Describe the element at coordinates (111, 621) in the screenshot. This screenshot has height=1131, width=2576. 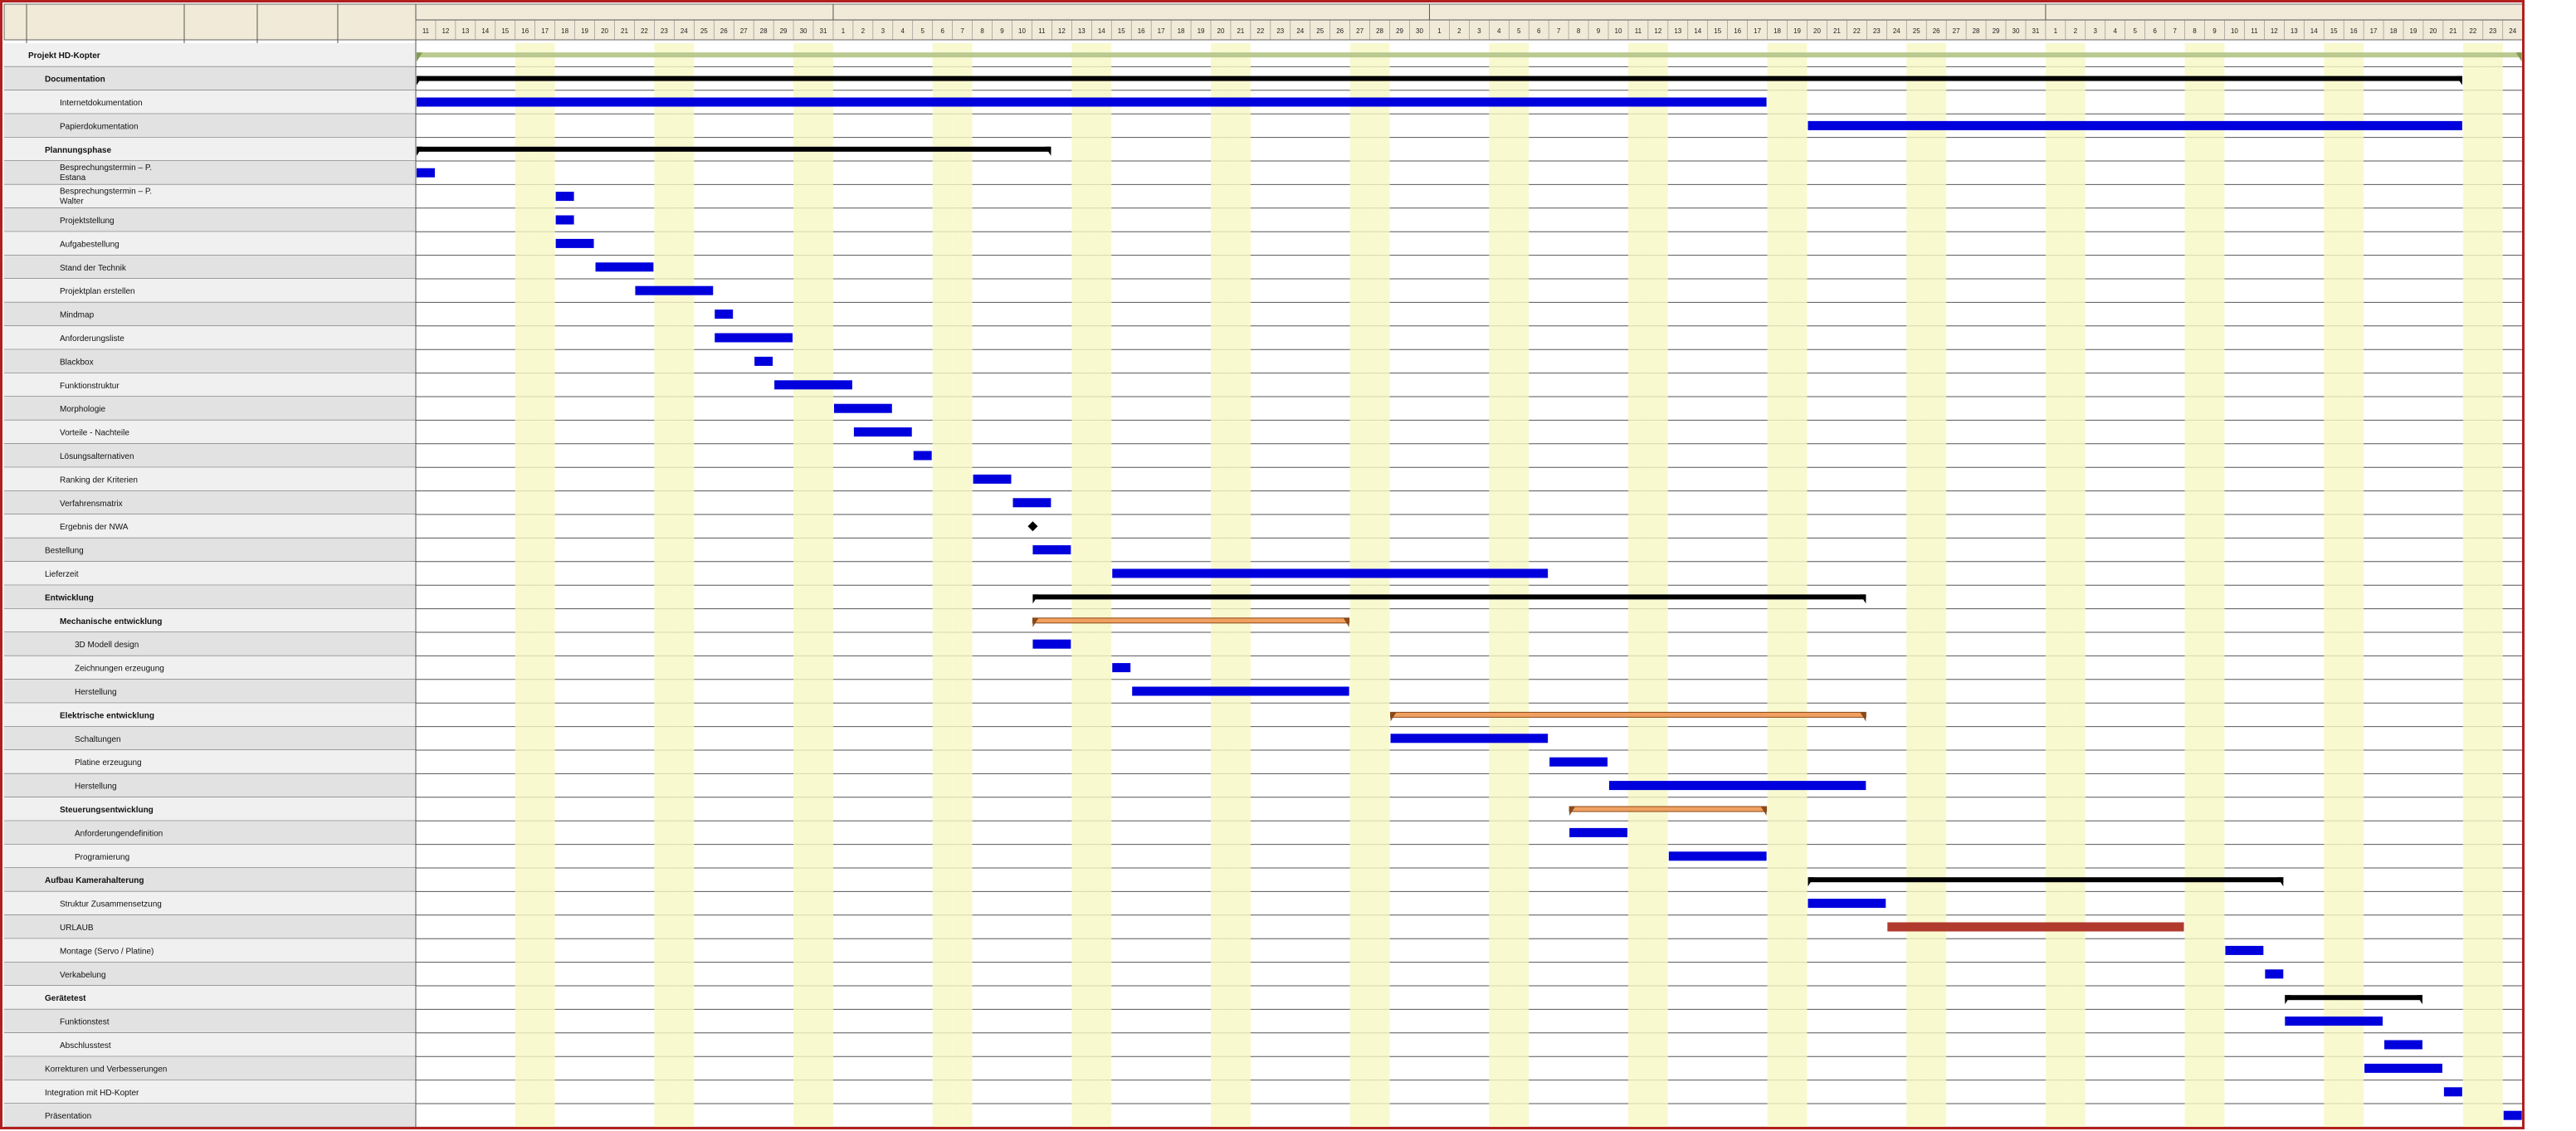
I see `task-name: Mechanische entwicklung` at that location.